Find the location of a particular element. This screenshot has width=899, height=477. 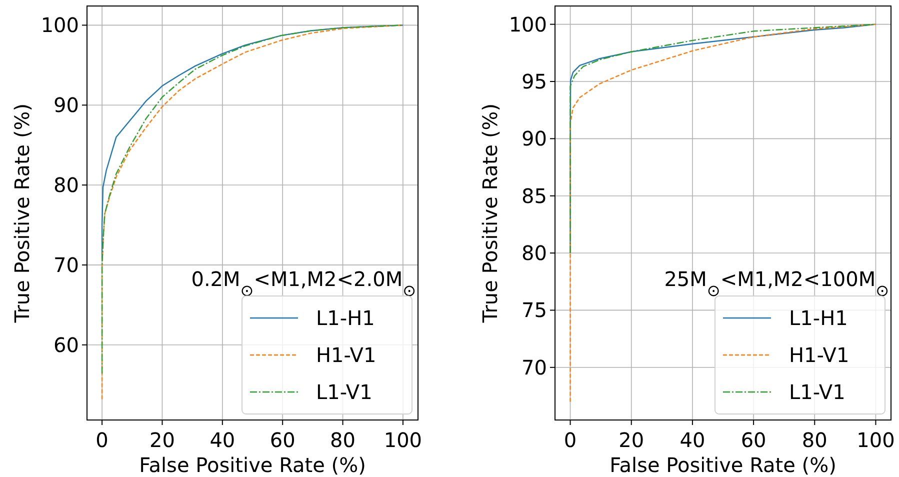

y-tick-label: 85 is located at coordinates (534, 196).